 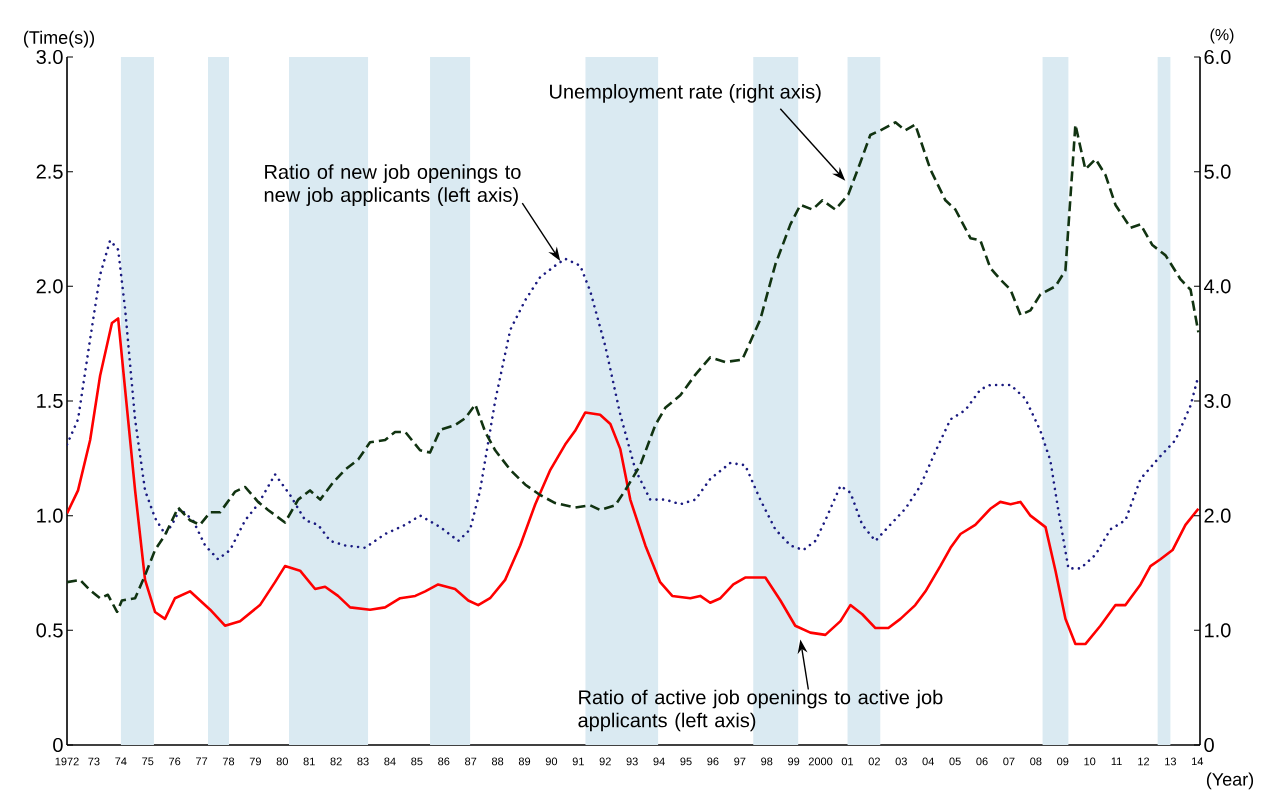 I want to click on x-tick-label: 87, so click(x=471, y=761).